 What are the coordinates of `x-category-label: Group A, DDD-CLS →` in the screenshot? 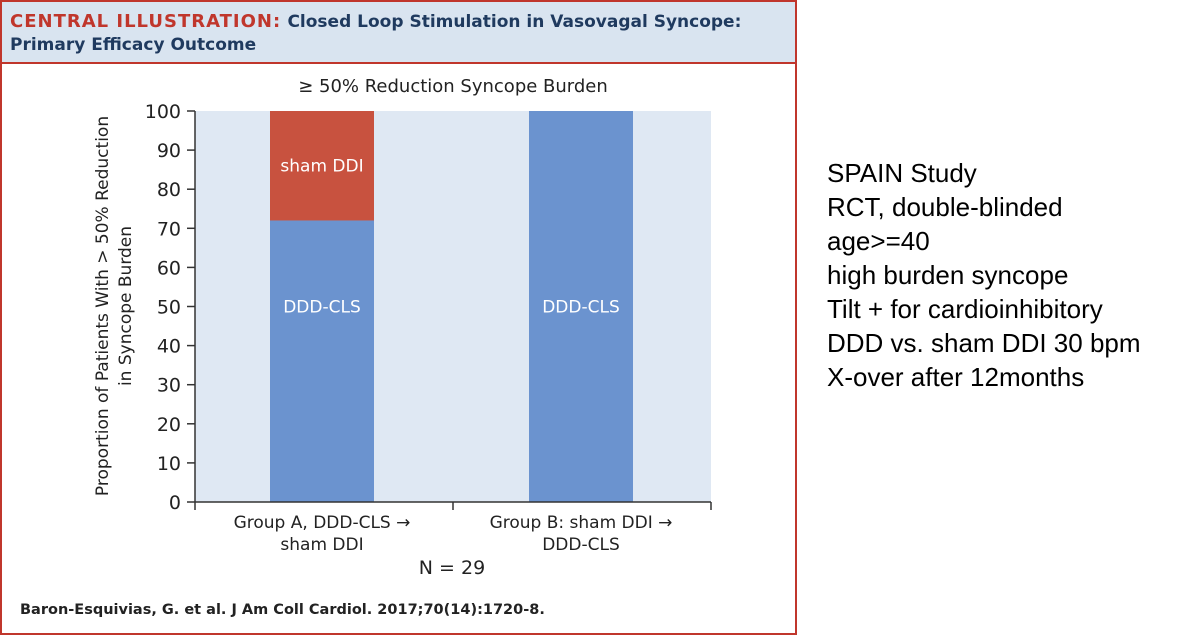 It's located at (322, 523).